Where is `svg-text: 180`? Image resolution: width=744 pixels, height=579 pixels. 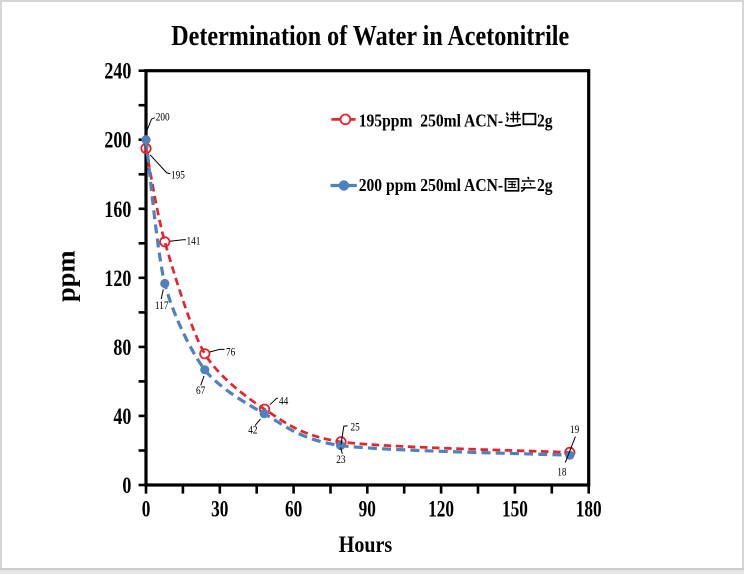
svg-text: 180 is located at coordinates (589, 509).